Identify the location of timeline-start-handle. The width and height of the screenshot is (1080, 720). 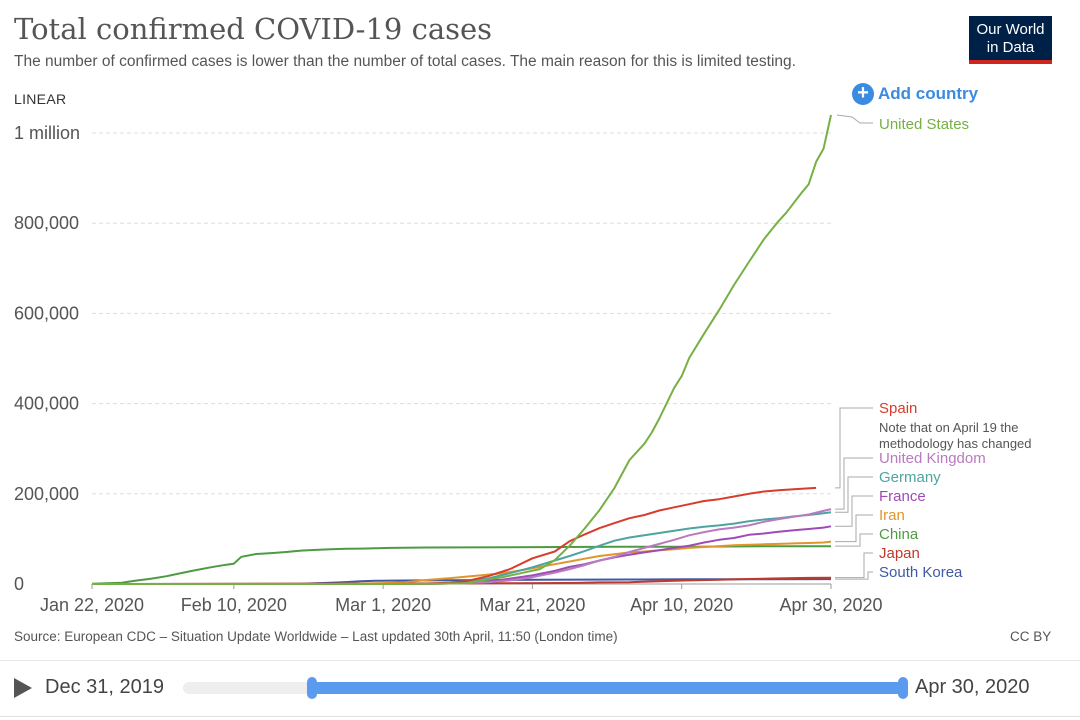
(312, 688).